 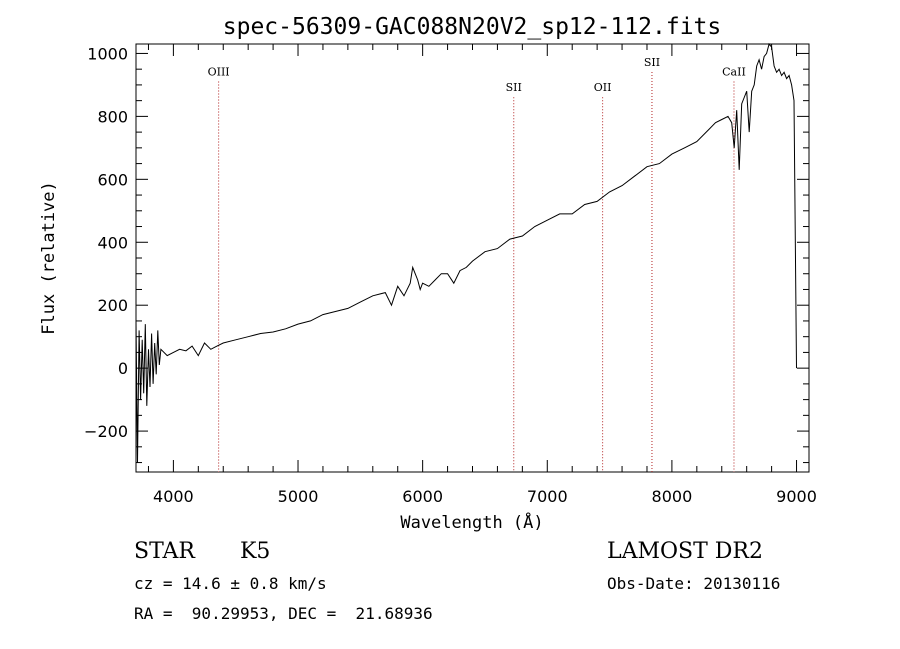 What do you see at coordinates (283, 613) in the screenshot?
I see `ra-dec: RA = 90.29953, DEC = 21.68936` at bounding box center [283, 613].